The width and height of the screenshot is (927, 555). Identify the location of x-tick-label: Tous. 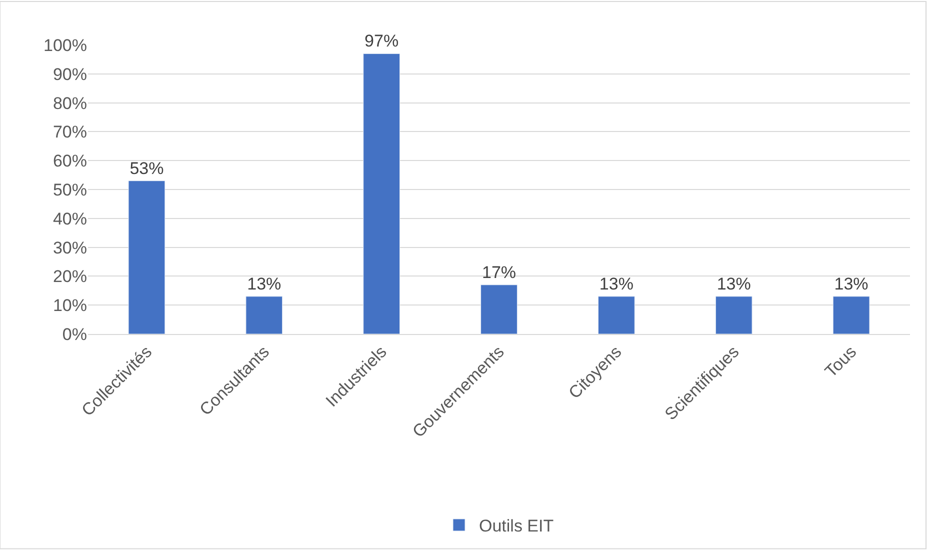
(840, 362).